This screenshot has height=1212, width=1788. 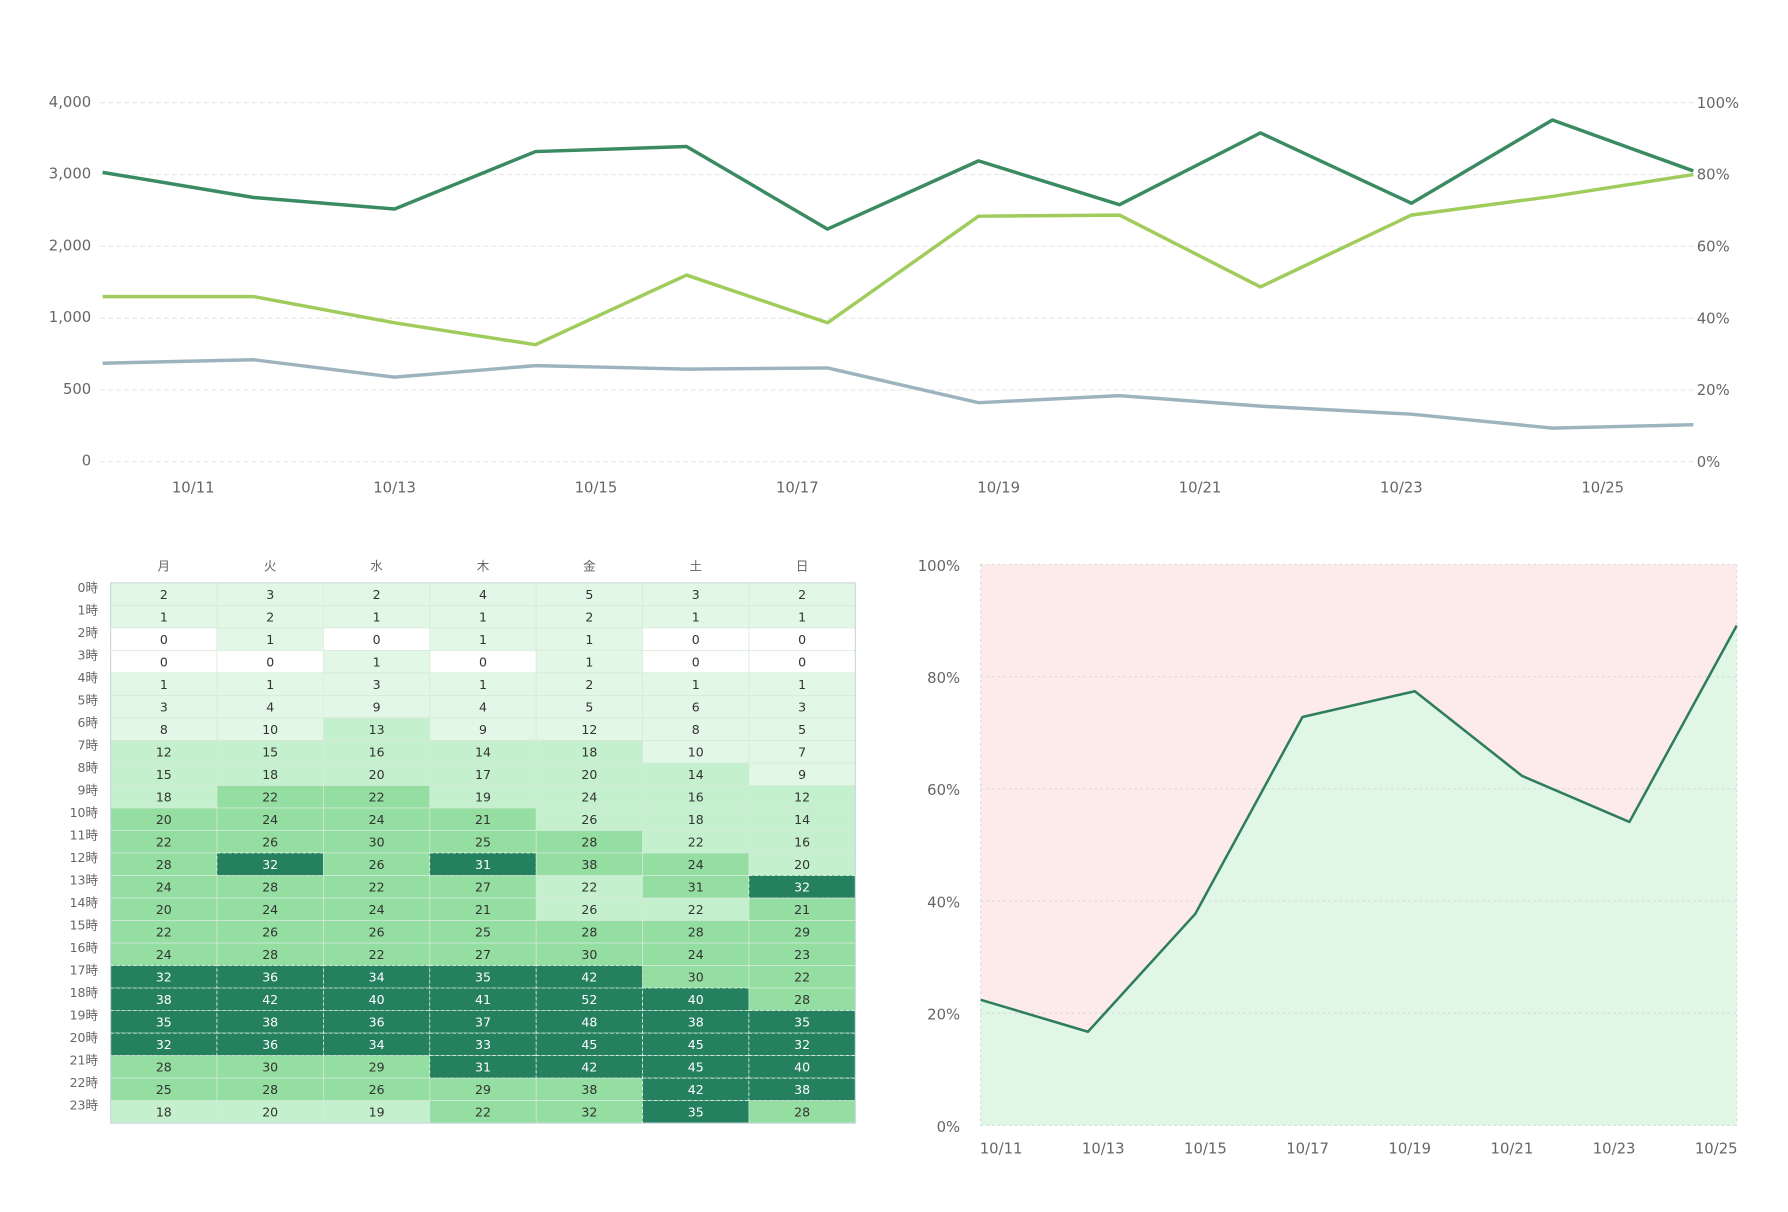 I want to click on cell-label: 16, so click(x=377, y=751).